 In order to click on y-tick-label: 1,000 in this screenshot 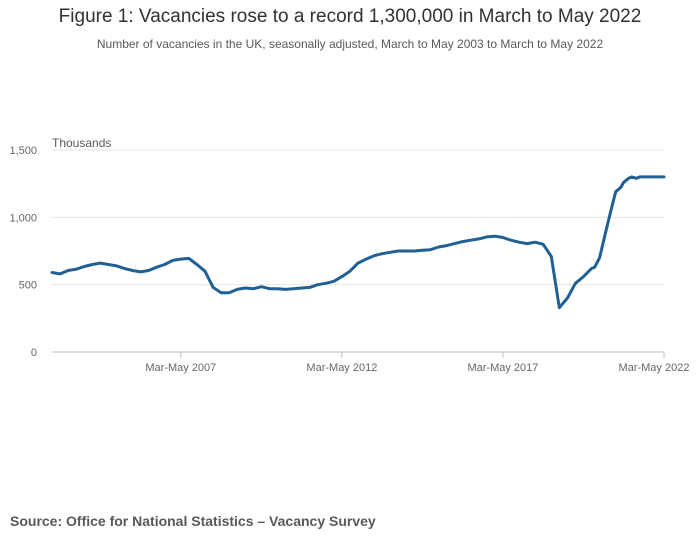, I will do `click(23, 218)`.